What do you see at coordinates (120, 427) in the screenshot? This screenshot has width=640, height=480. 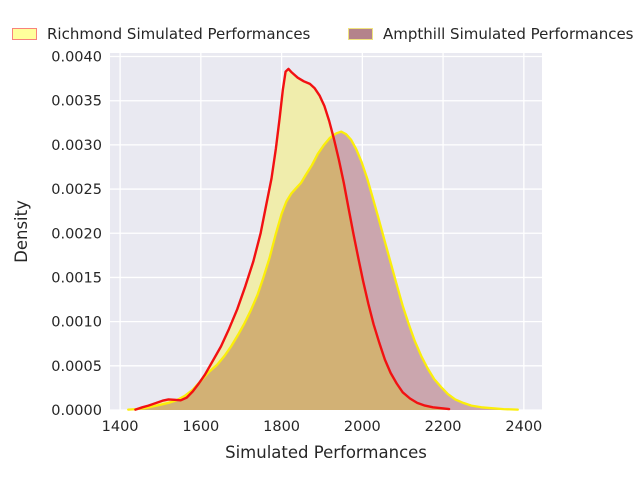 I see `x-tick-label: 1400` at bounding box center [120, 427].